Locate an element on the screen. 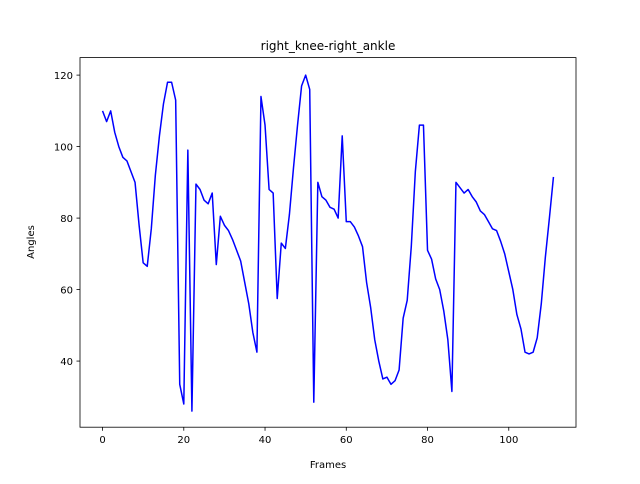 The width and height of the screenshot is (640, 484). y-tick-label: 120 is located at coordinates (63, 76).